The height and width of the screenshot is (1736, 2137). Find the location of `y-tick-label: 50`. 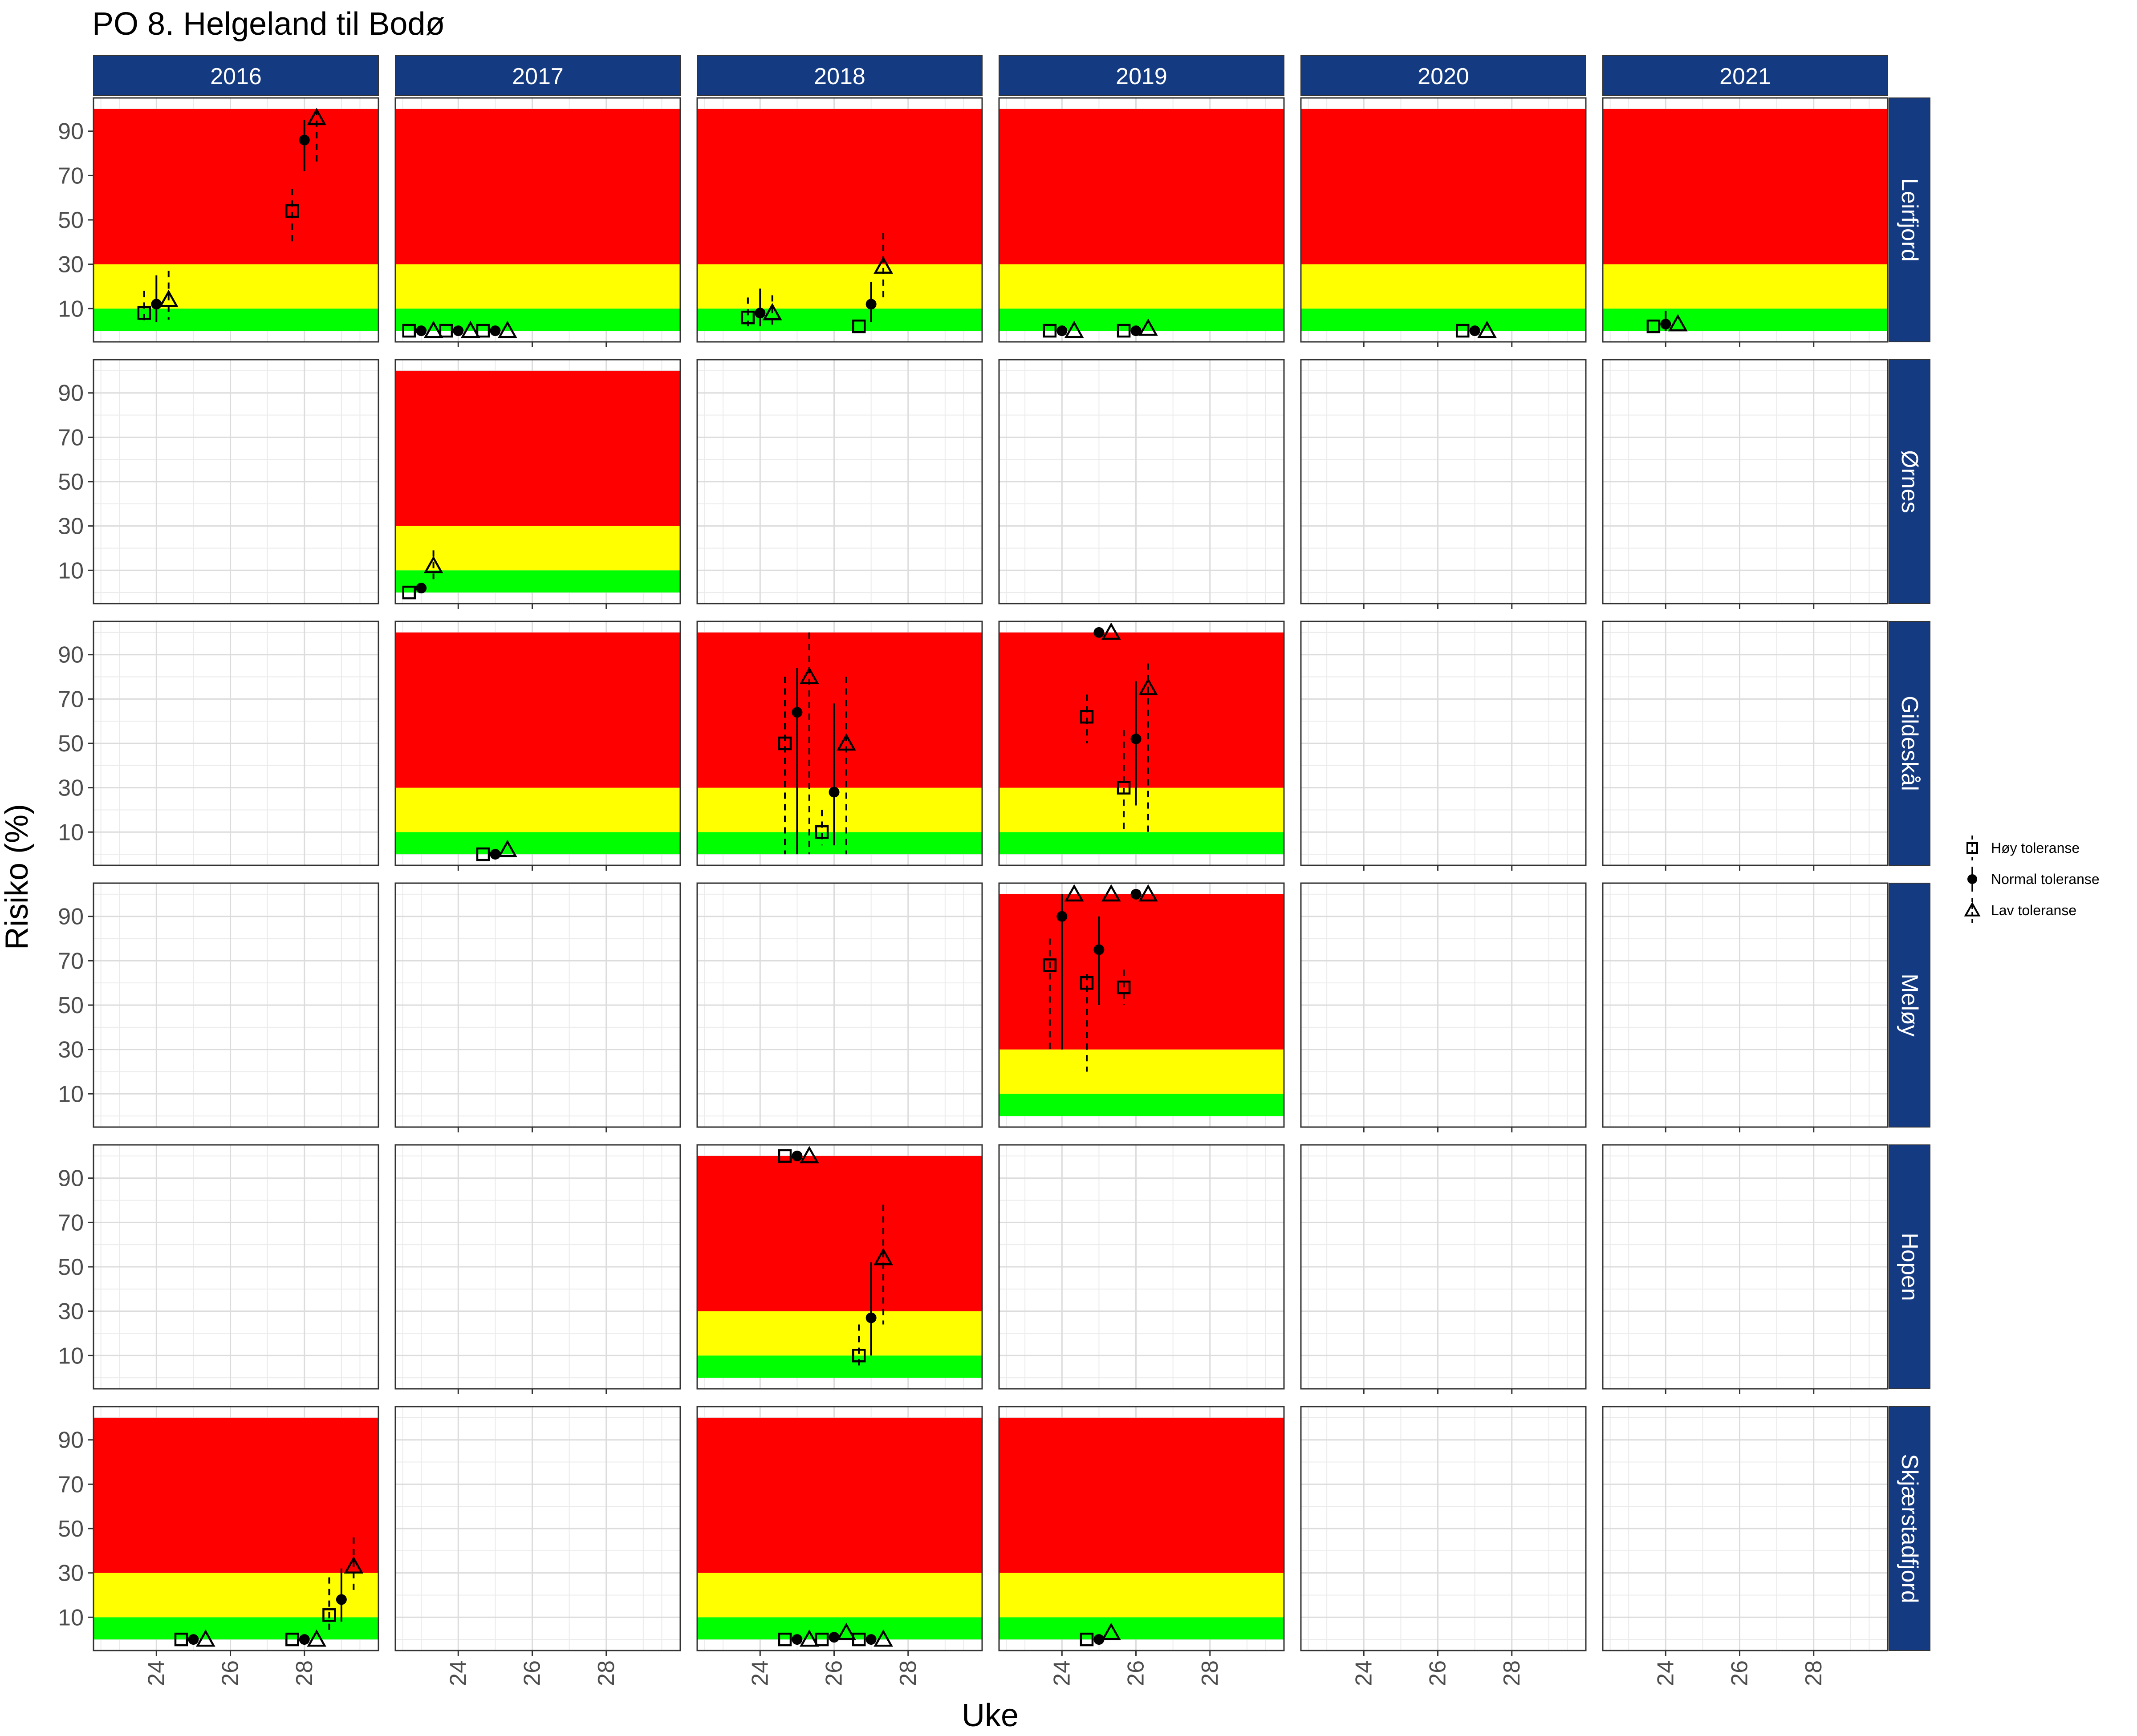

y-tick-label: 50 is located at coordinates (71, 1529).